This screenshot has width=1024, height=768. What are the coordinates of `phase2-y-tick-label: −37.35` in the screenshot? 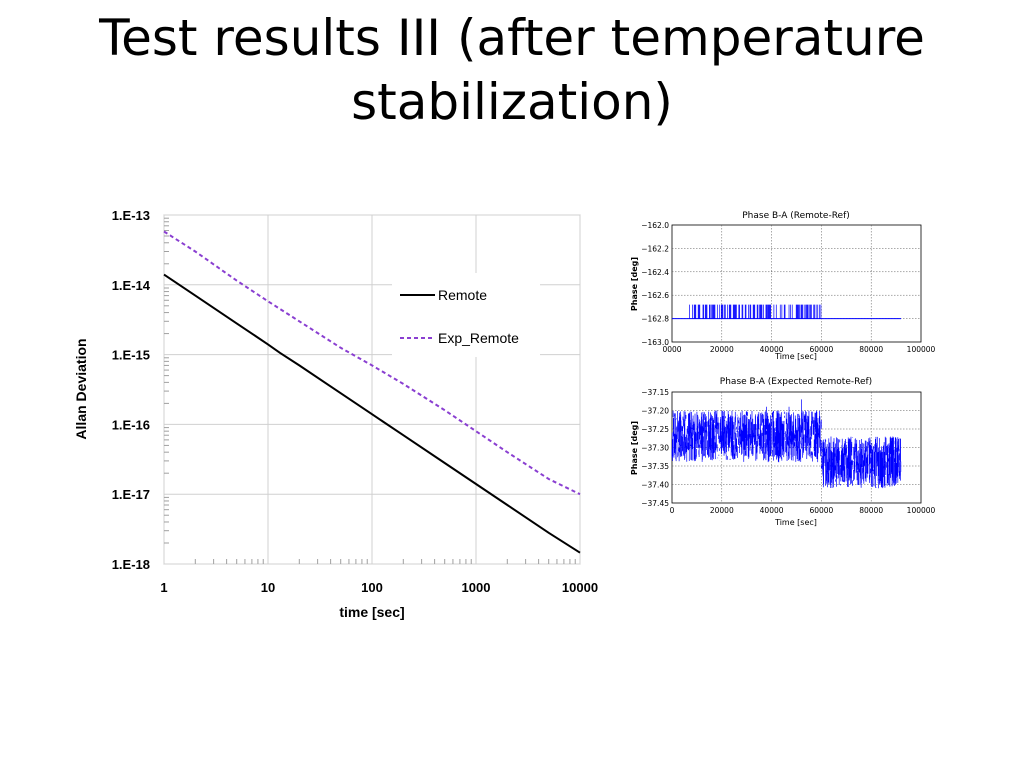 It's located at (655, 466).